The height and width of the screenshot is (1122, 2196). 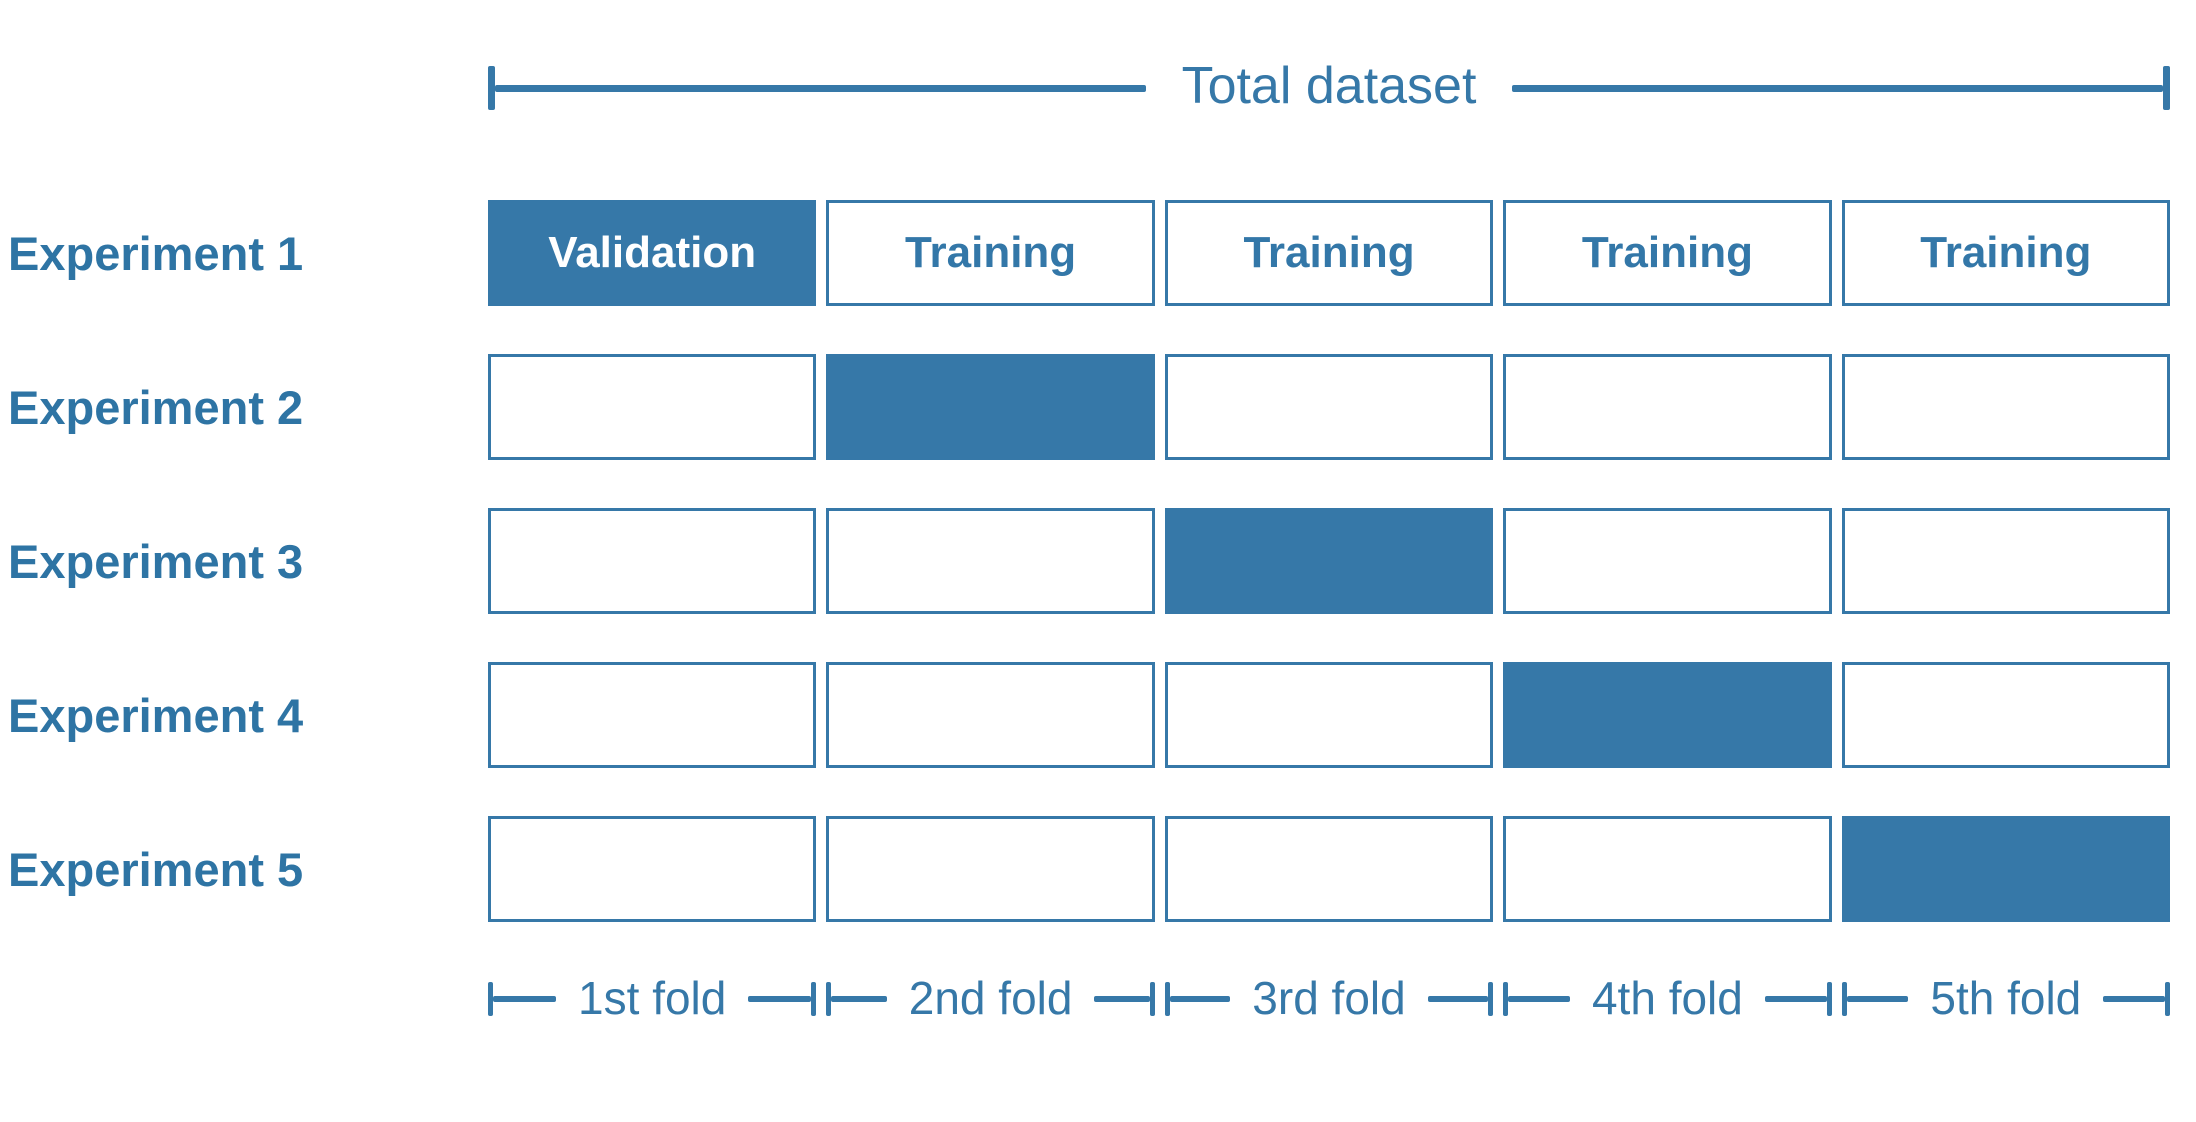 I want to click on fold-brackets: 1st fold 2nd fold 3rd fold 4th fold 5th fold, so click(x=1329, y=999).